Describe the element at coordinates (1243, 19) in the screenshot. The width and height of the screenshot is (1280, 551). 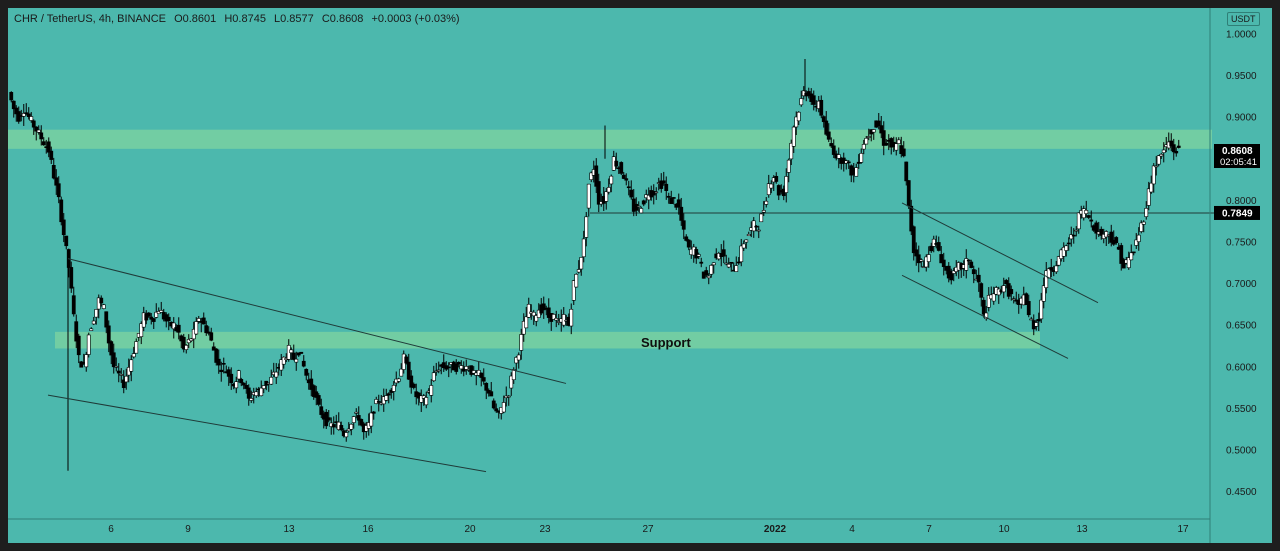
I see `currency-badge: USDT` at that location.